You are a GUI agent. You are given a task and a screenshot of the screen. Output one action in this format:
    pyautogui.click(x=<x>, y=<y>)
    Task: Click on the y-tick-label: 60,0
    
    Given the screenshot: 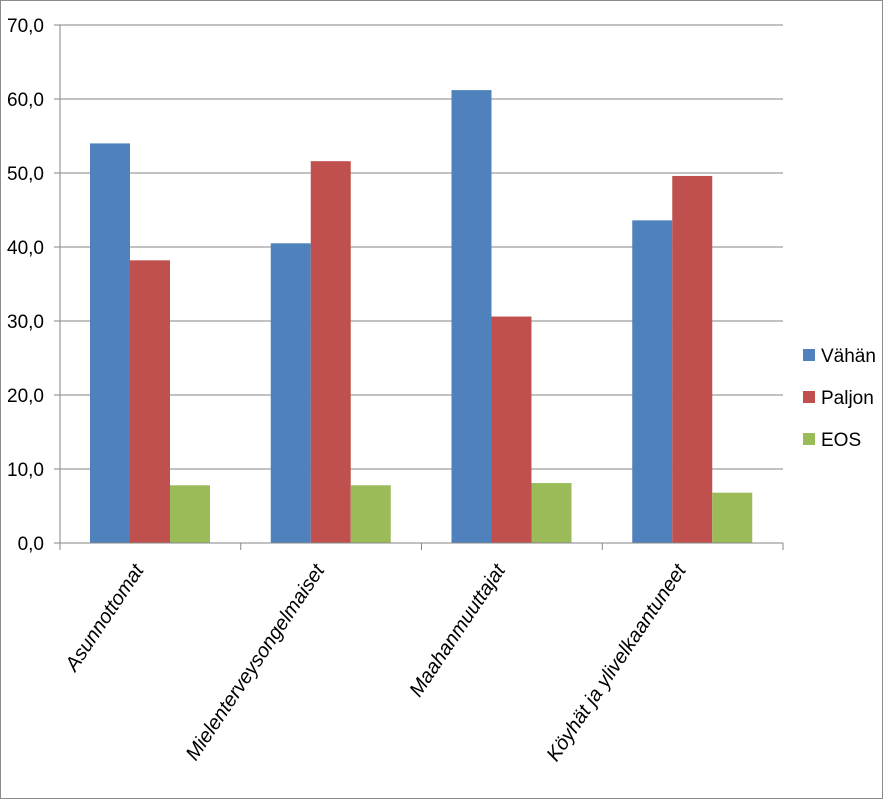 What is the action you would take?
    pyautogui.click(x=25, y=100)
    